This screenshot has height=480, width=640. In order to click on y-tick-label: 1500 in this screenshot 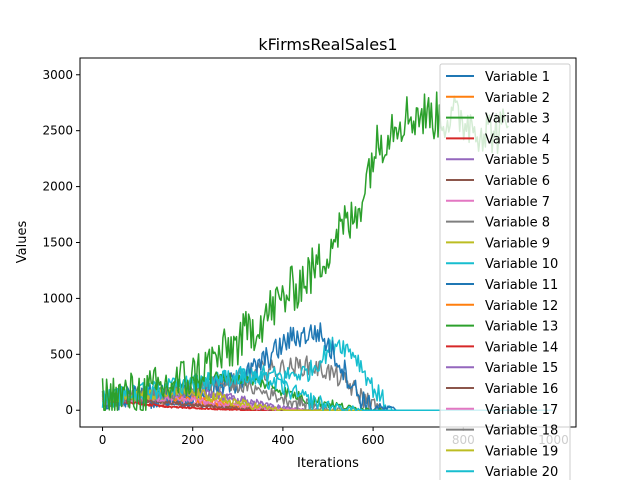, I will do `click(57, 243)`.